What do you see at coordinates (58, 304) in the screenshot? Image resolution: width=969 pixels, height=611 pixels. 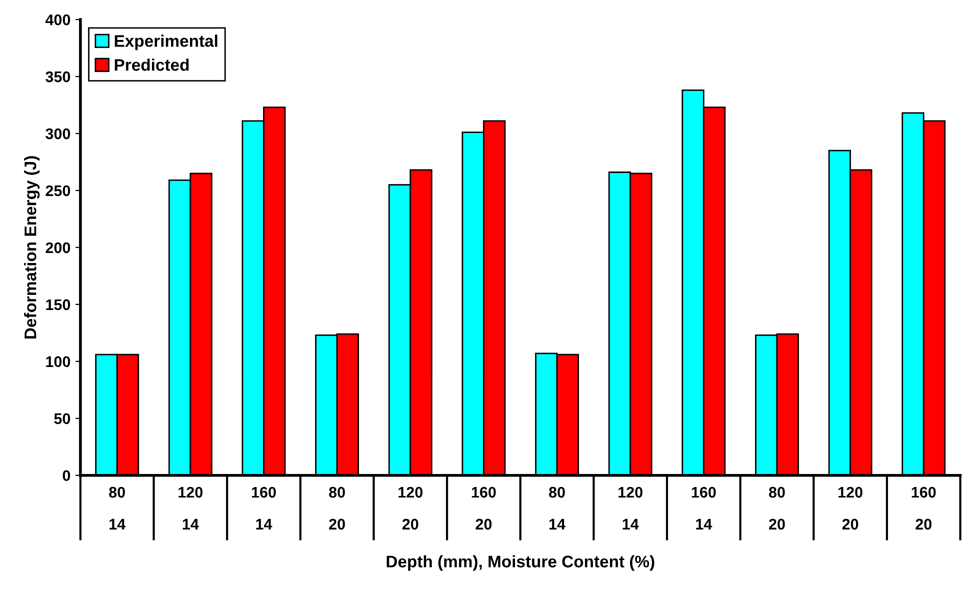 I see `y-tick-label: 150` at bounding box center [58, 304].